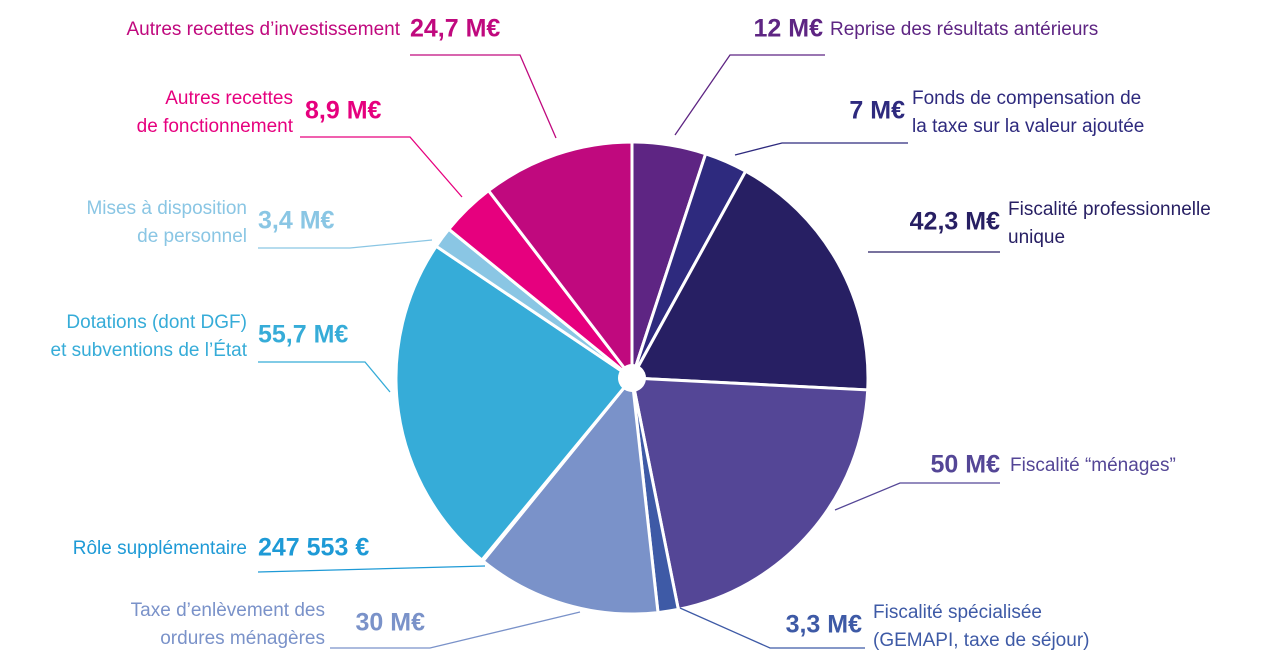 The image size is (1266, 657). What do you see at coordinates (192, 236) in the screenshot?
I see `category-label-line: de personnel` at bounding box center [192, 236].